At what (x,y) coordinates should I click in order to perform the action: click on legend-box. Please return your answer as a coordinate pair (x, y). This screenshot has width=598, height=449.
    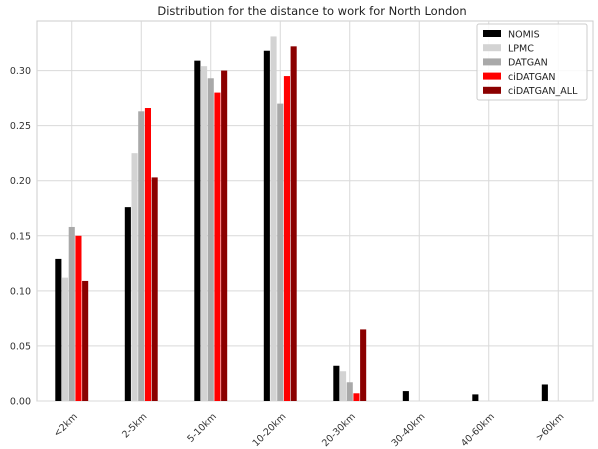
    Looking at the image, I should click on (532, 62).